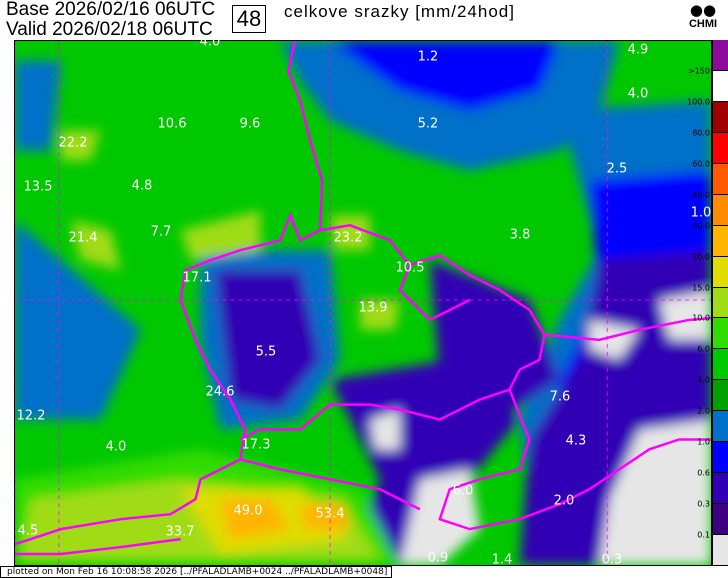 Image resolution: width=728 pixels, height=578 pixels. Describe the element at coordinates (161, 232) in the screenshot. I see `precip-value-label: 7.7` at that location.